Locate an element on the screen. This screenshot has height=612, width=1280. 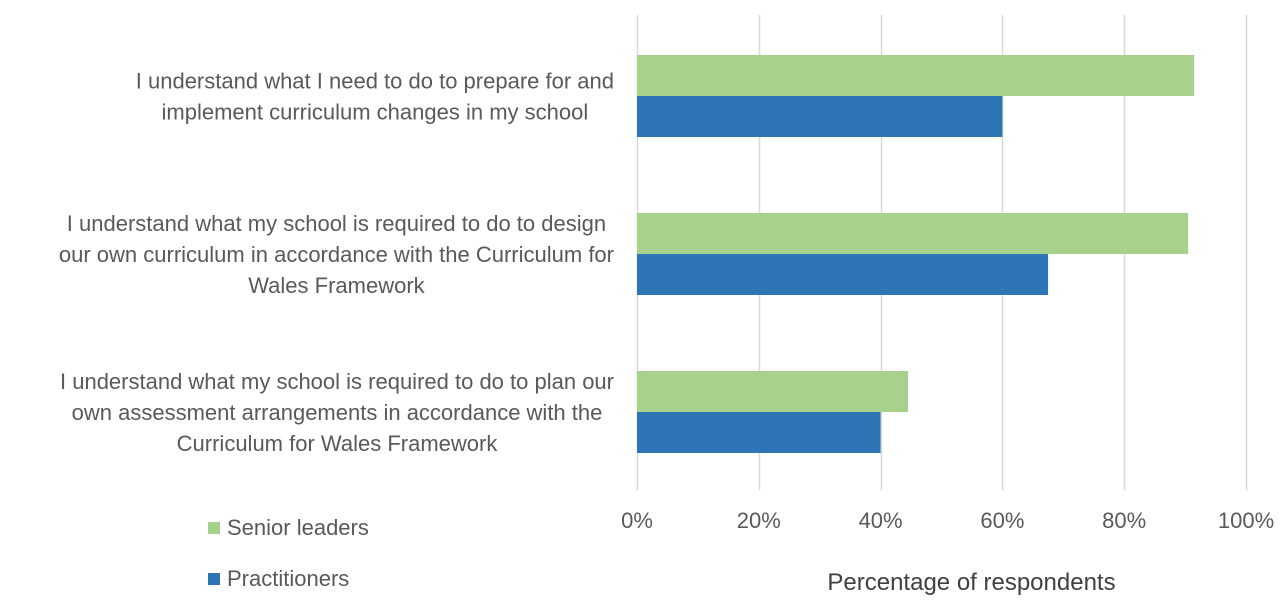
x-tick-label-0: 0% is located at coordinates (637, 520).